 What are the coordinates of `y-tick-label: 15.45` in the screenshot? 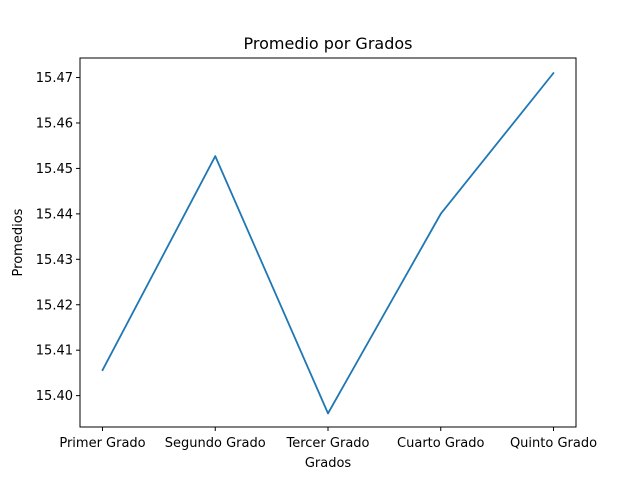 It's located at (54, 169).